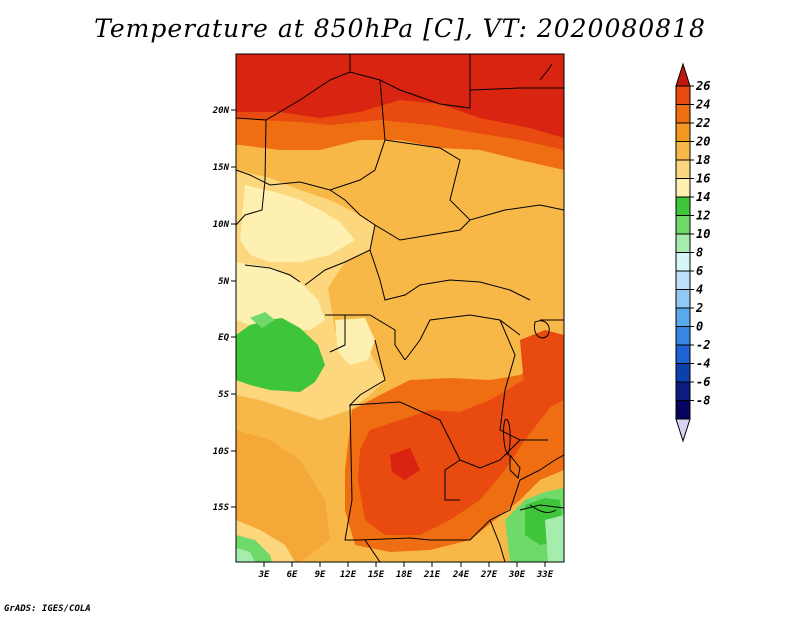 Image resolution: width=800 pixels, height=618 pixels. I want to click on colorbar-label: 2, so click(699, 308).